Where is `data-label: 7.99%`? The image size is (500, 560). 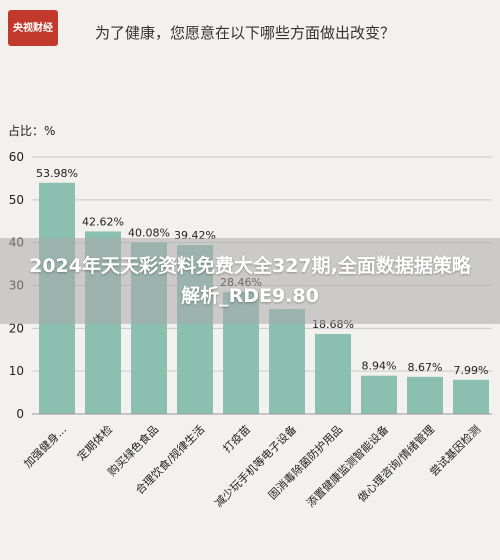
data-label: 7.99% is located at coordinates (471, 370).